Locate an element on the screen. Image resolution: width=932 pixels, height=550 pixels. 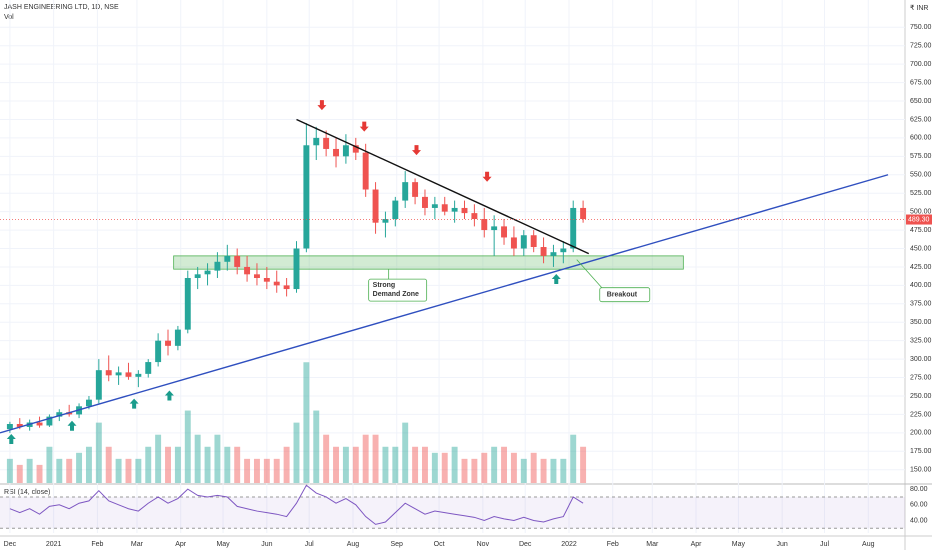
trend-line is located at coordinates (443, 186).